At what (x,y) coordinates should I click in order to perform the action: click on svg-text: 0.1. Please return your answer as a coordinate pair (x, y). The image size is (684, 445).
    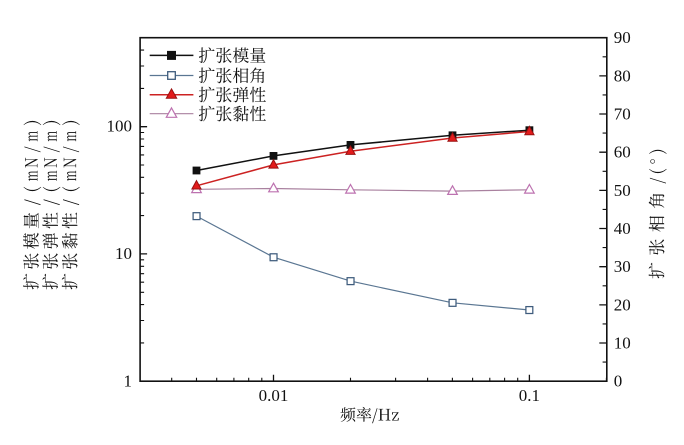
    Looking at the image, I should click on (529, 395).